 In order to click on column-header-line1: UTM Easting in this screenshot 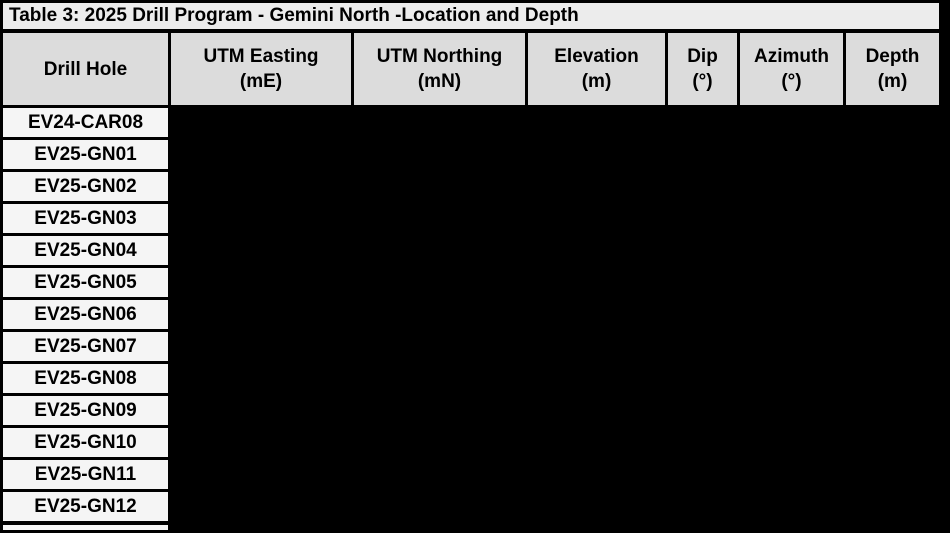, I will do `click(261, 56)`.